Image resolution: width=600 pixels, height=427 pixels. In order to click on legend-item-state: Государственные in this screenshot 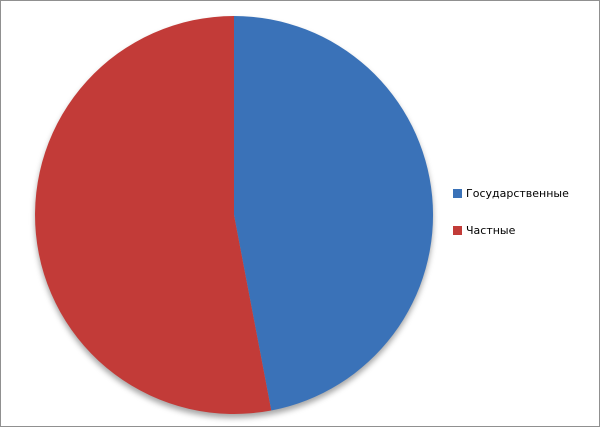, I will do `click(511, 193)`.